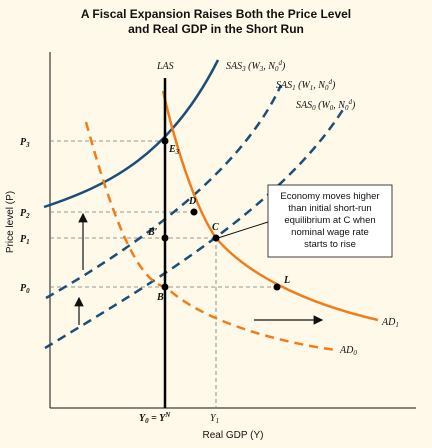 This screenshot has height=448, width=432. Describe the element at coordinates (25, 289) in the screenshot. I see `ytick-p0: P0` at that location.